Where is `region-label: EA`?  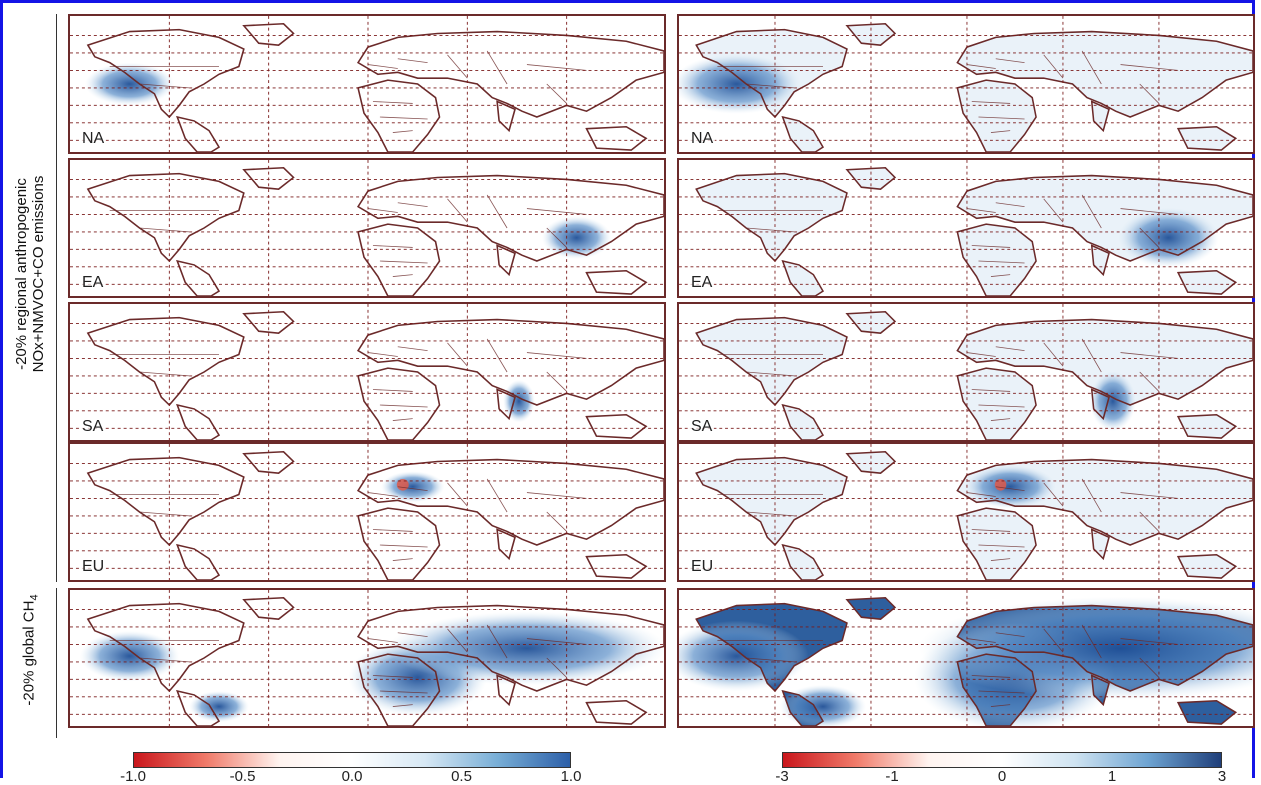 region-label: EA is located at coordinates (93, 283).